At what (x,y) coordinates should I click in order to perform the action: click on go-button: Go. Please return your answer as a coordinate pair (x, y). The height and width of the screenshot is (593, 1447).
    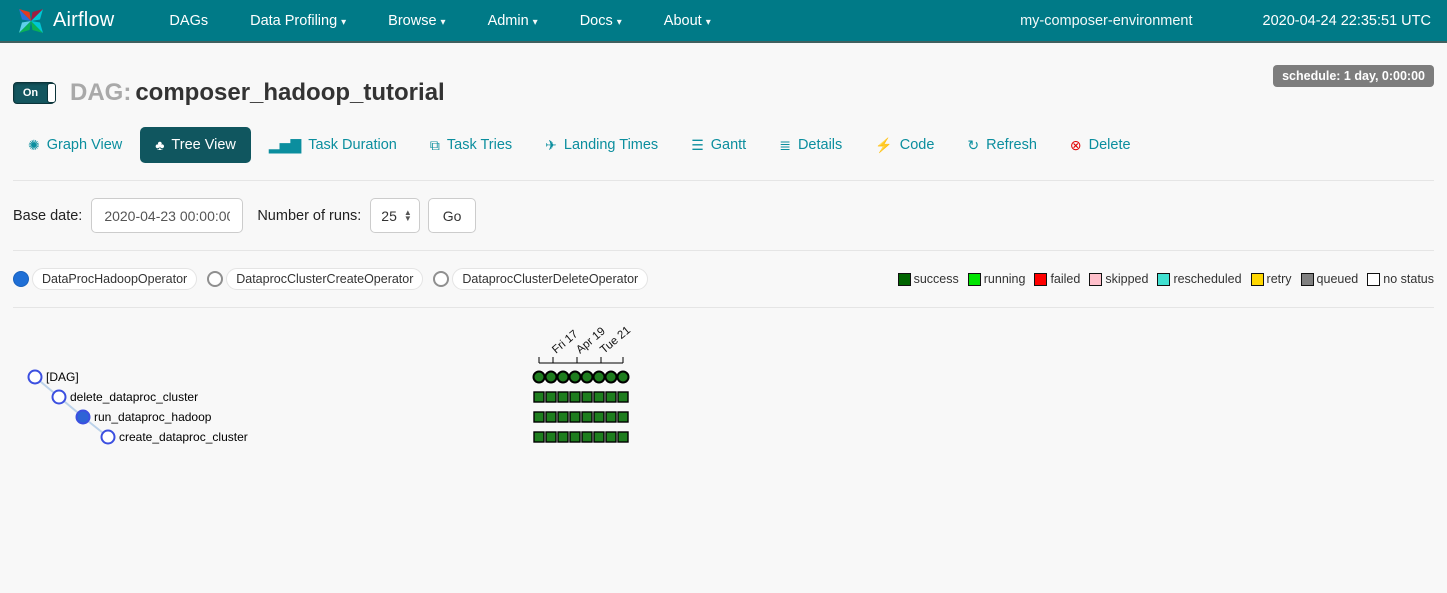
    Looking at the image, I should click on (452, 215).